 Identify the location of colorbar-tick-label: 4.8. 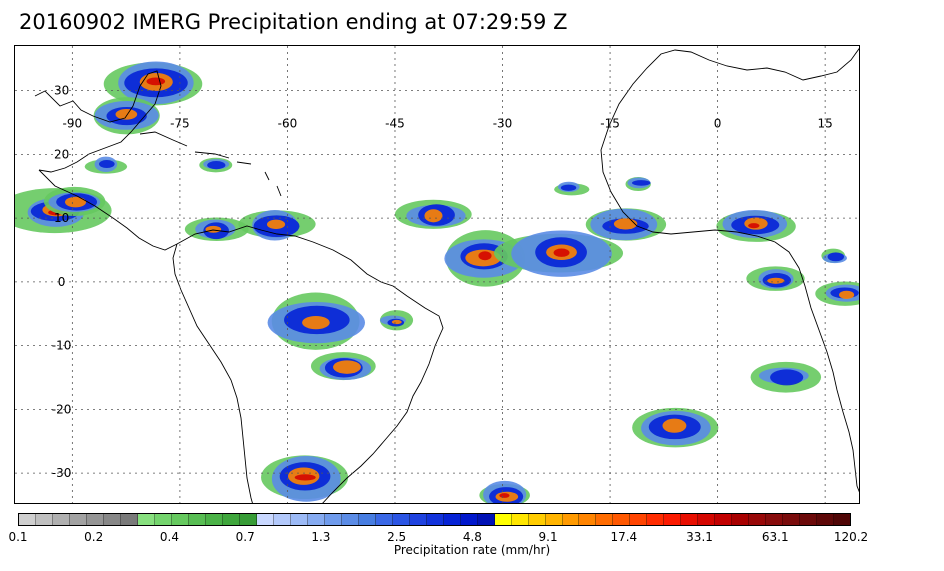
(472, 537).